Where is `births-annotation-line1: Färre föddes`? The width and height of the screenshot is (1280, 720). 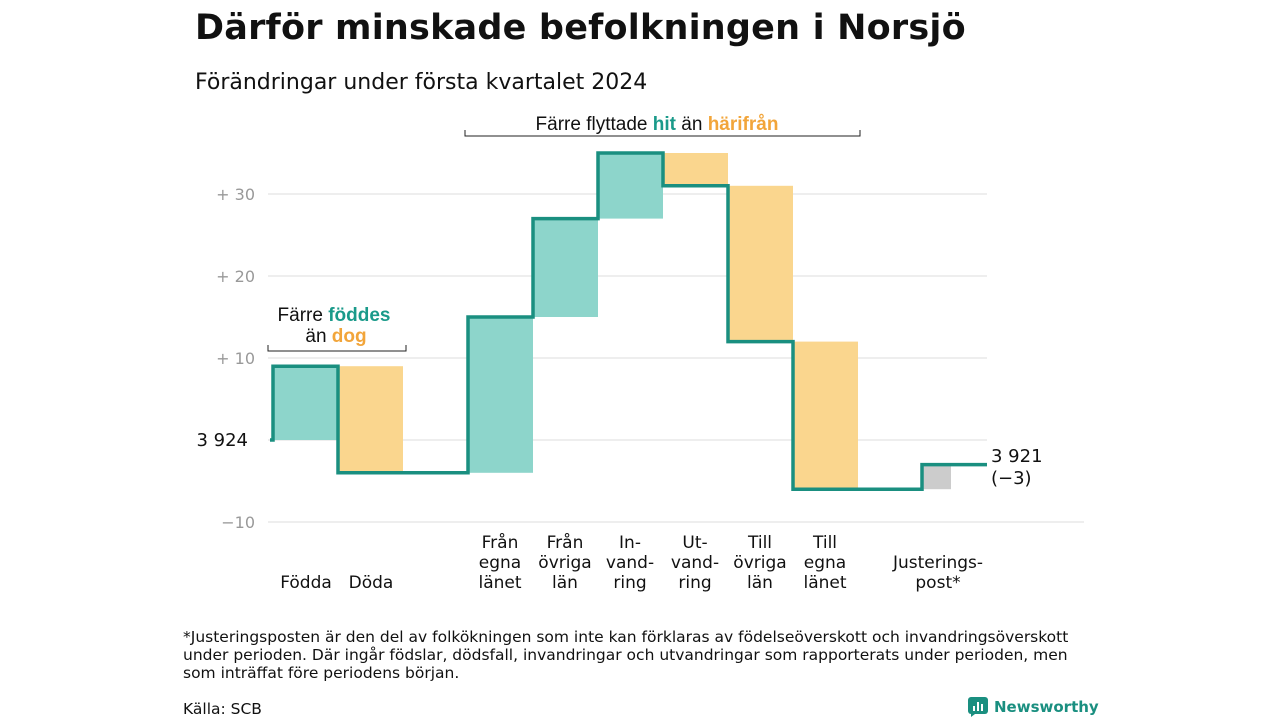 births-annotation-line1: Färre föddes is located at coordinates (334, 315).